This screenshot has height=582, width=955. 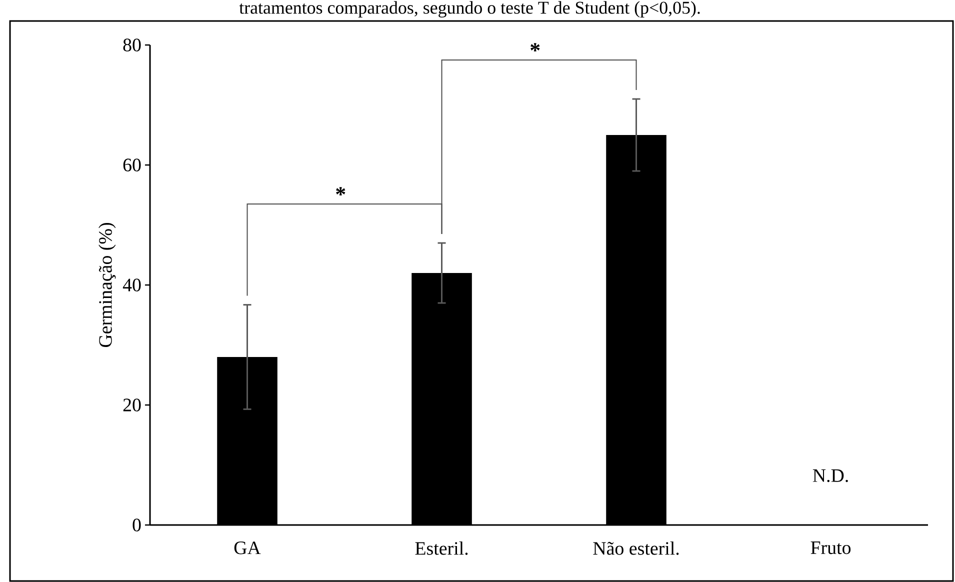 I want to click on text: tratamentos comparados, segundo o teste T de Student (p<0,05)., so click(x=469, y=9).